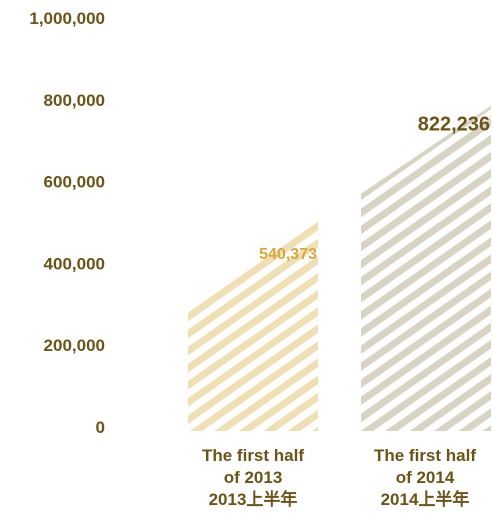 This screenshot has height=519, width=493. I want to click on y-tick-label: 800,000, so click(74, 100).